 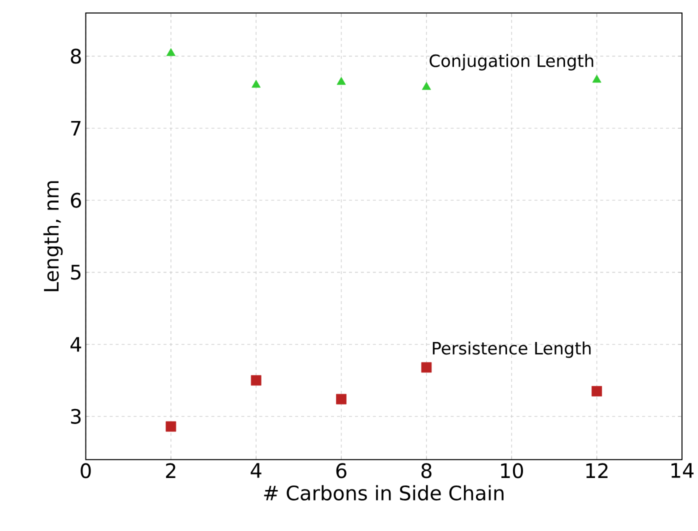 What do you see at coordinates (75, 56) in the screenshot?
I see `y-tick-label: 8` at bounding box center [75, 56].